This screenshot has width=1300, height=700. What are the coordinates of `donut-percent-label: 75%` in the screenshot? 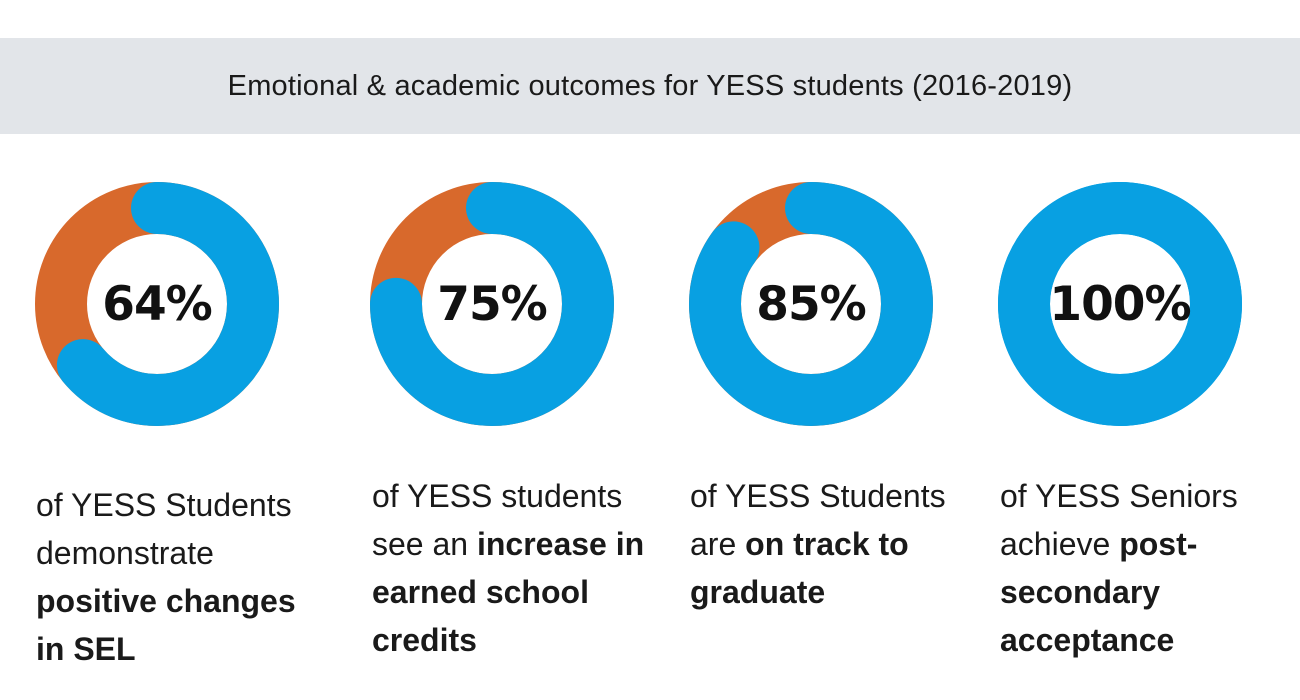 It's located at (492, 304).